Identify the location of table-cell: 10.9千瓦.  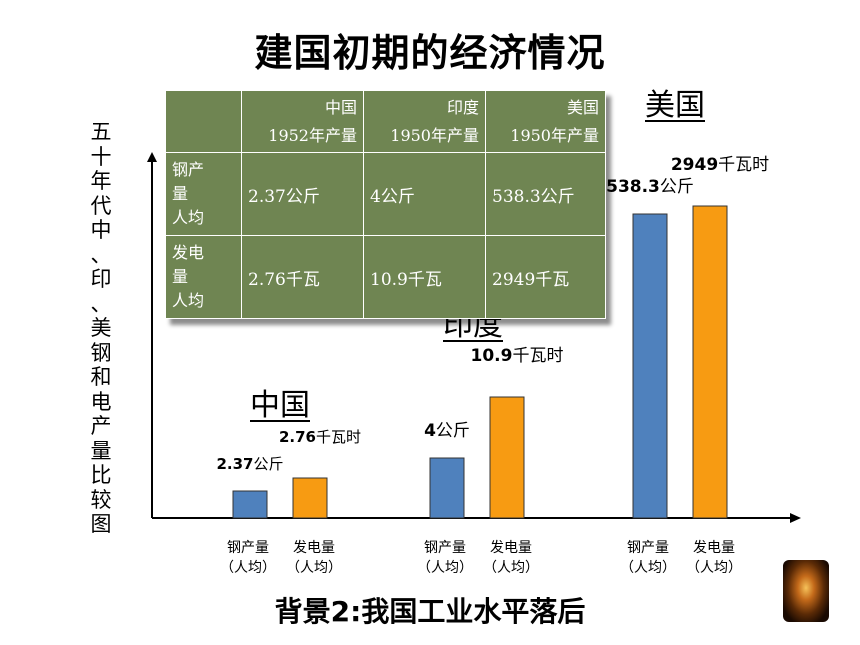
(424, 277).